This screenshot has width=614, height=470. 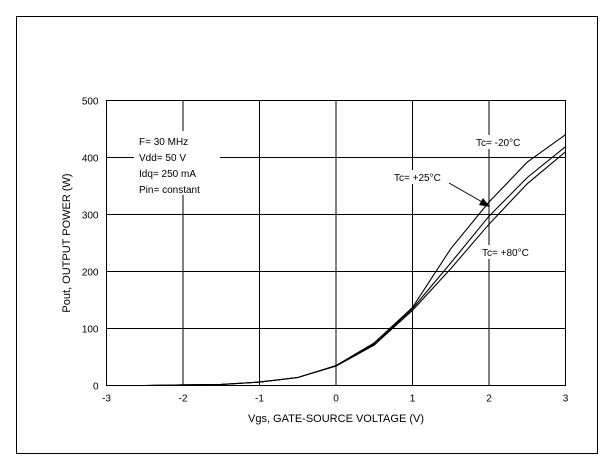 What do you see at coordinates (90, 216) in the screenshot?
I see `y-tick-label: 300` at bounding box center [90, 216].